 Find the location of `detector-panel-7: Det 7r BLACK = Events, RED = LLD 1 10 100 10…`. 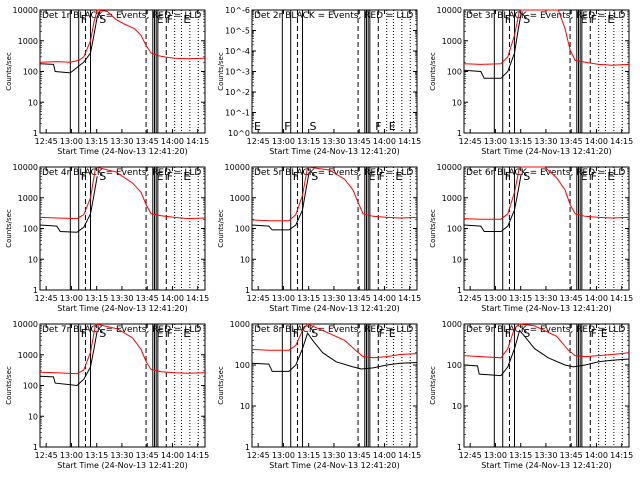

detector-panel-7: Det 7r BLACK = Events, RED = LLD 1 10 100 10… is located at coordinates (107, 395).